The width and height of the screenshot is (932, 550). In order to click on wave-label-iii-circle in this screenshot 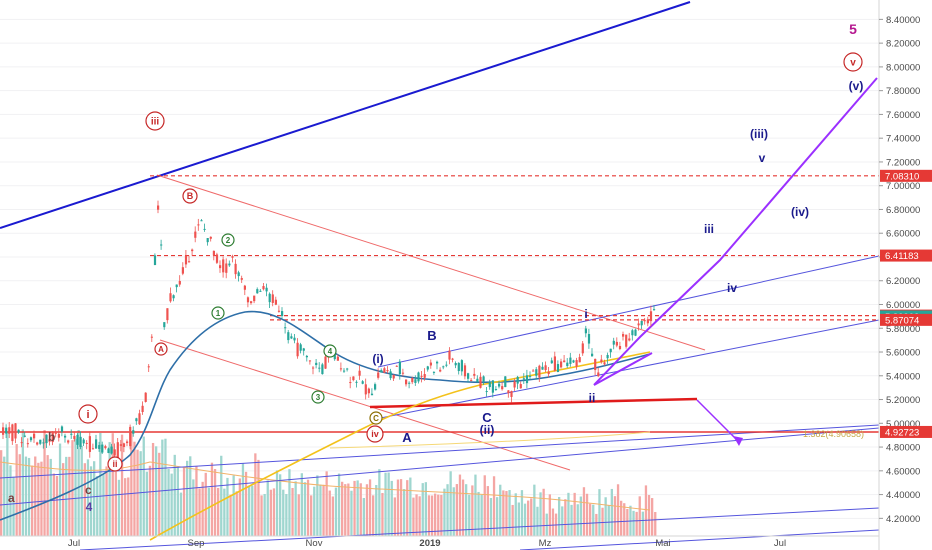, I will do `click(155, 121)`.